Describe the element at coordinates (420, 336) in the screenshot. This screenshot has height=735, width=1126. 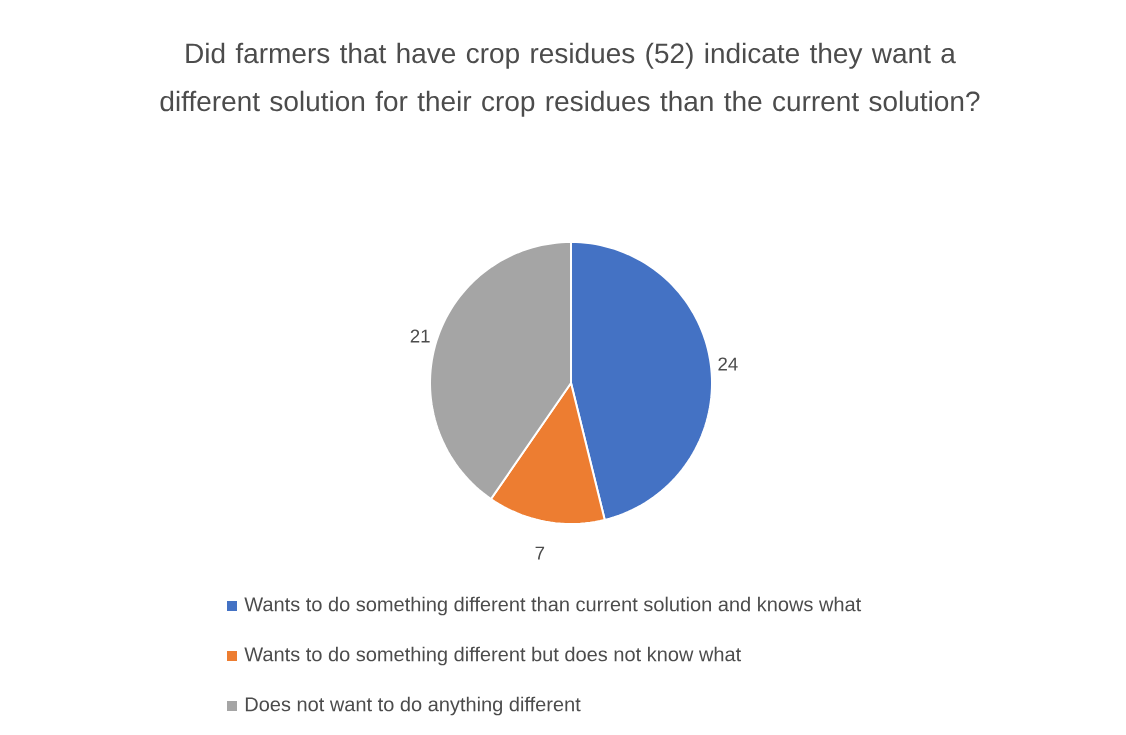
I see `data-label: 21` at that location.